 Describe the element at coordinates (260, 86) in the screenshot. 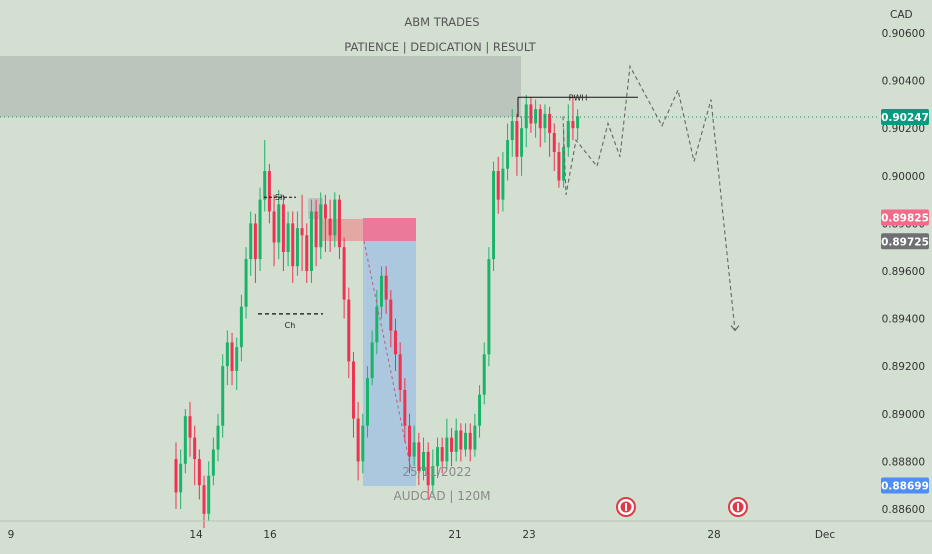

I see `supply-zone` at that location.